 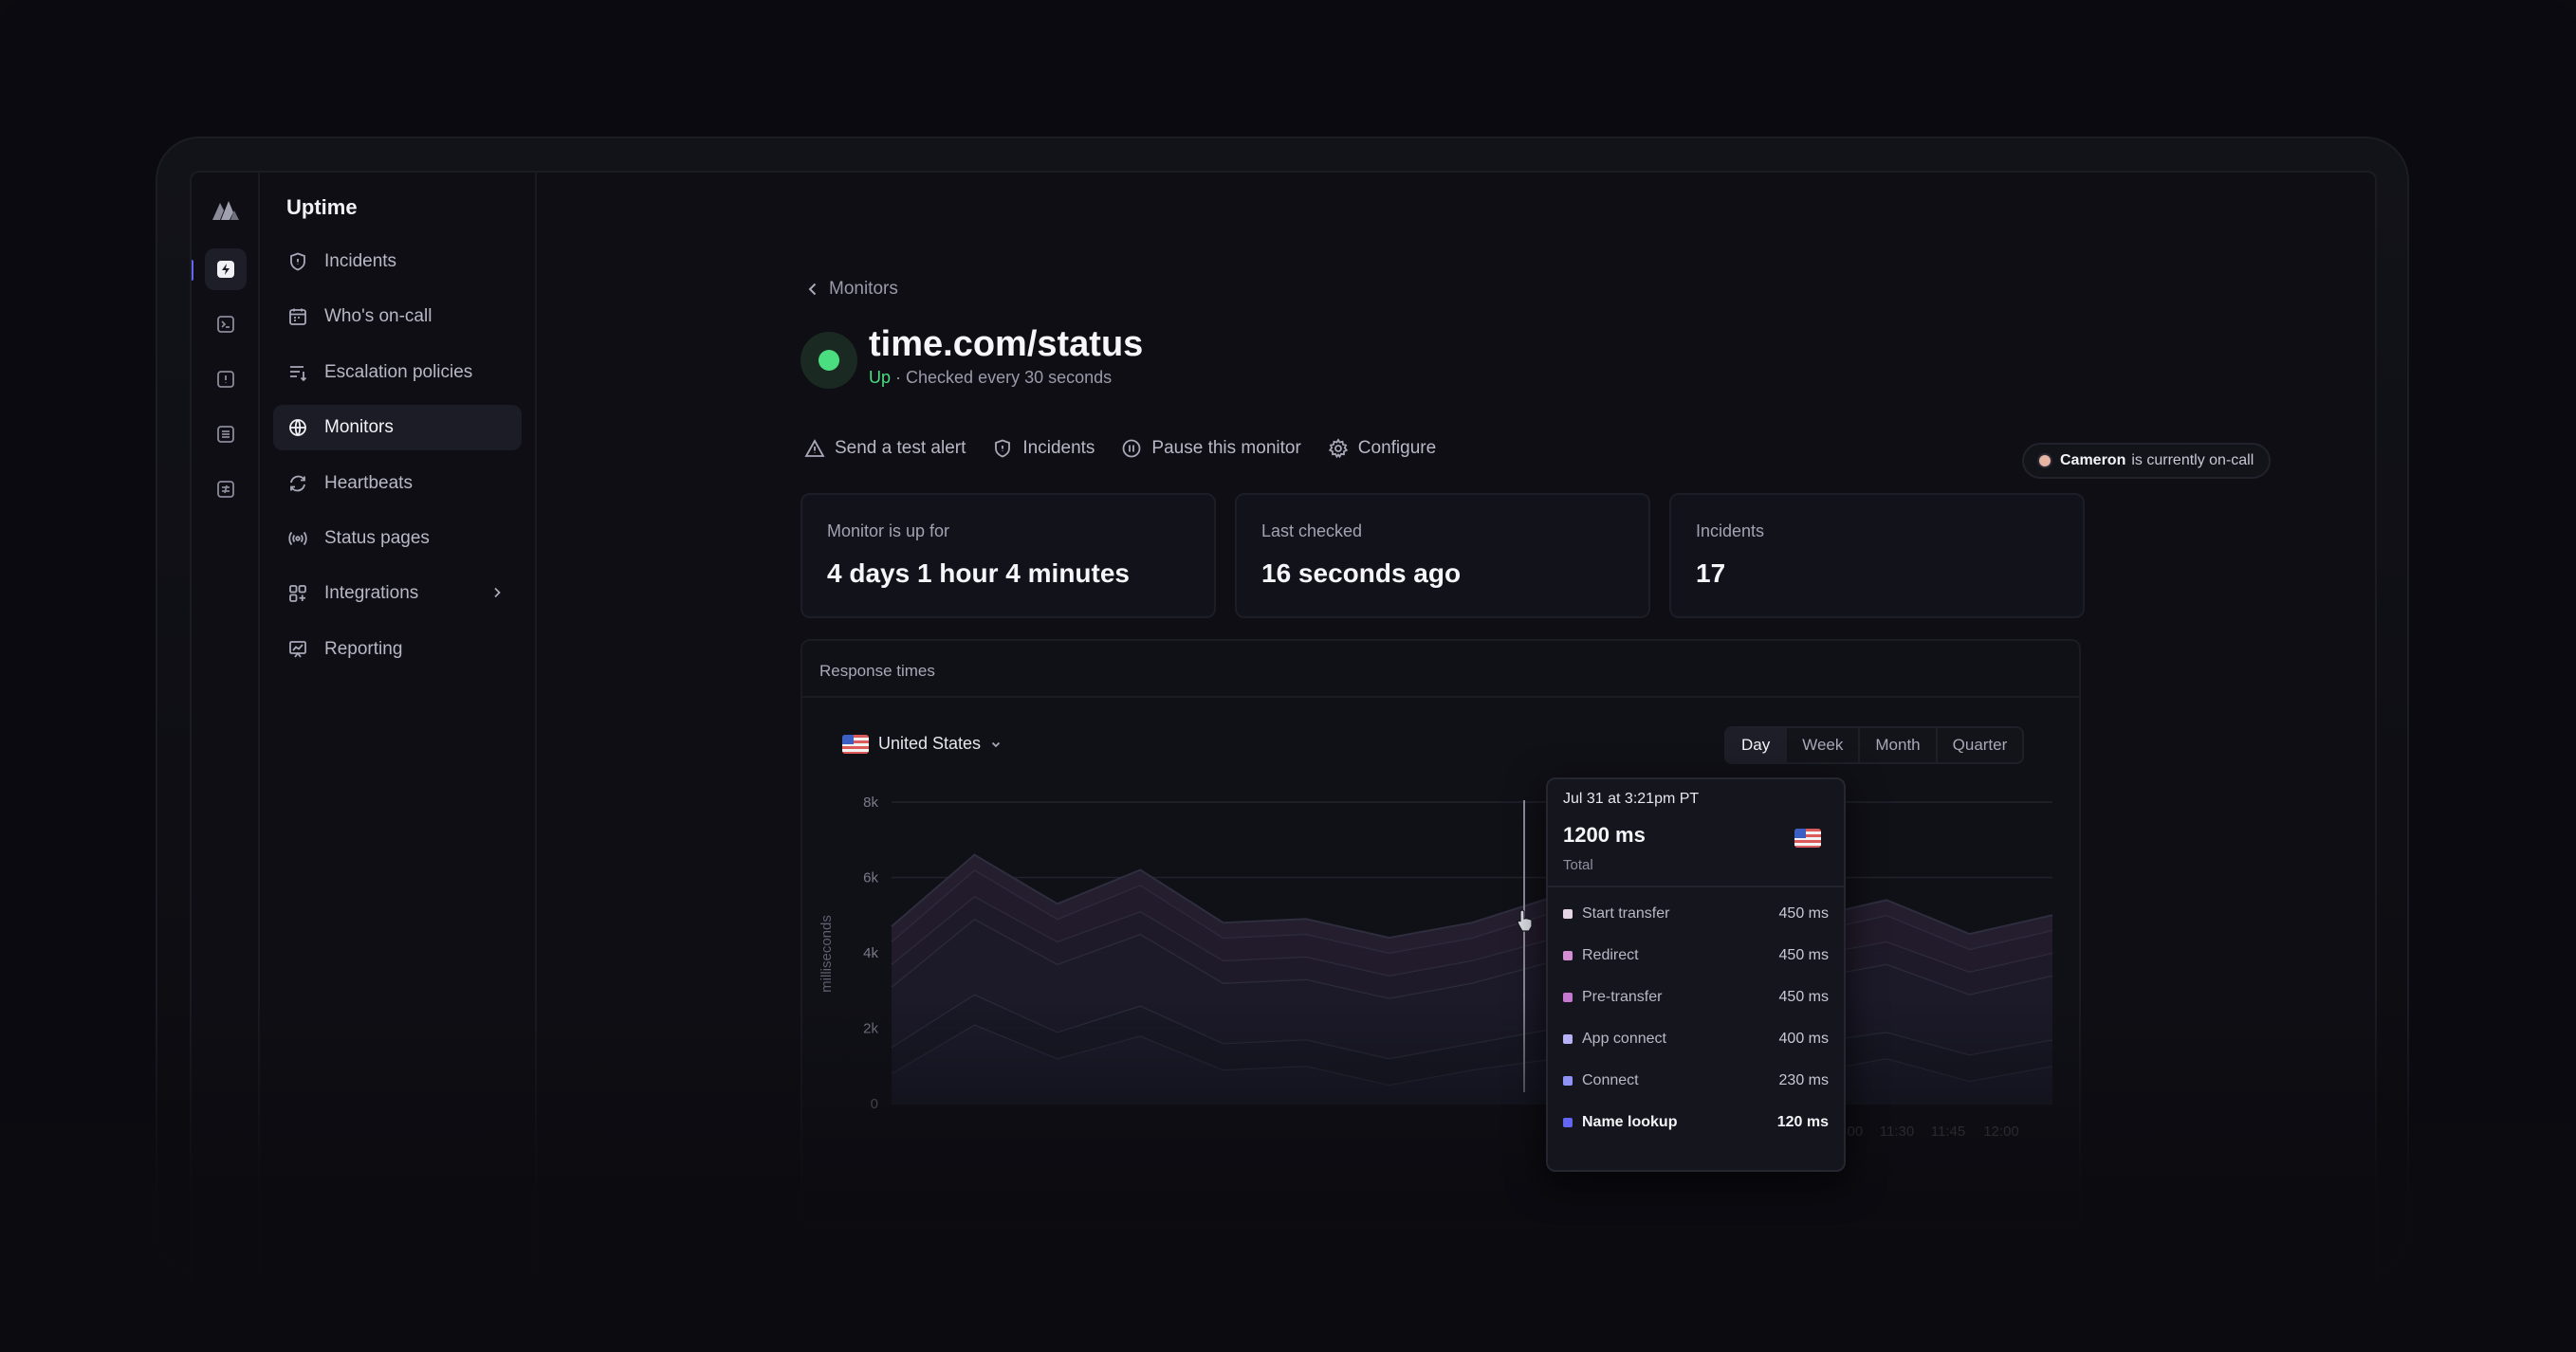 I want to click on region-select: United States, so click(x=922, y=744).